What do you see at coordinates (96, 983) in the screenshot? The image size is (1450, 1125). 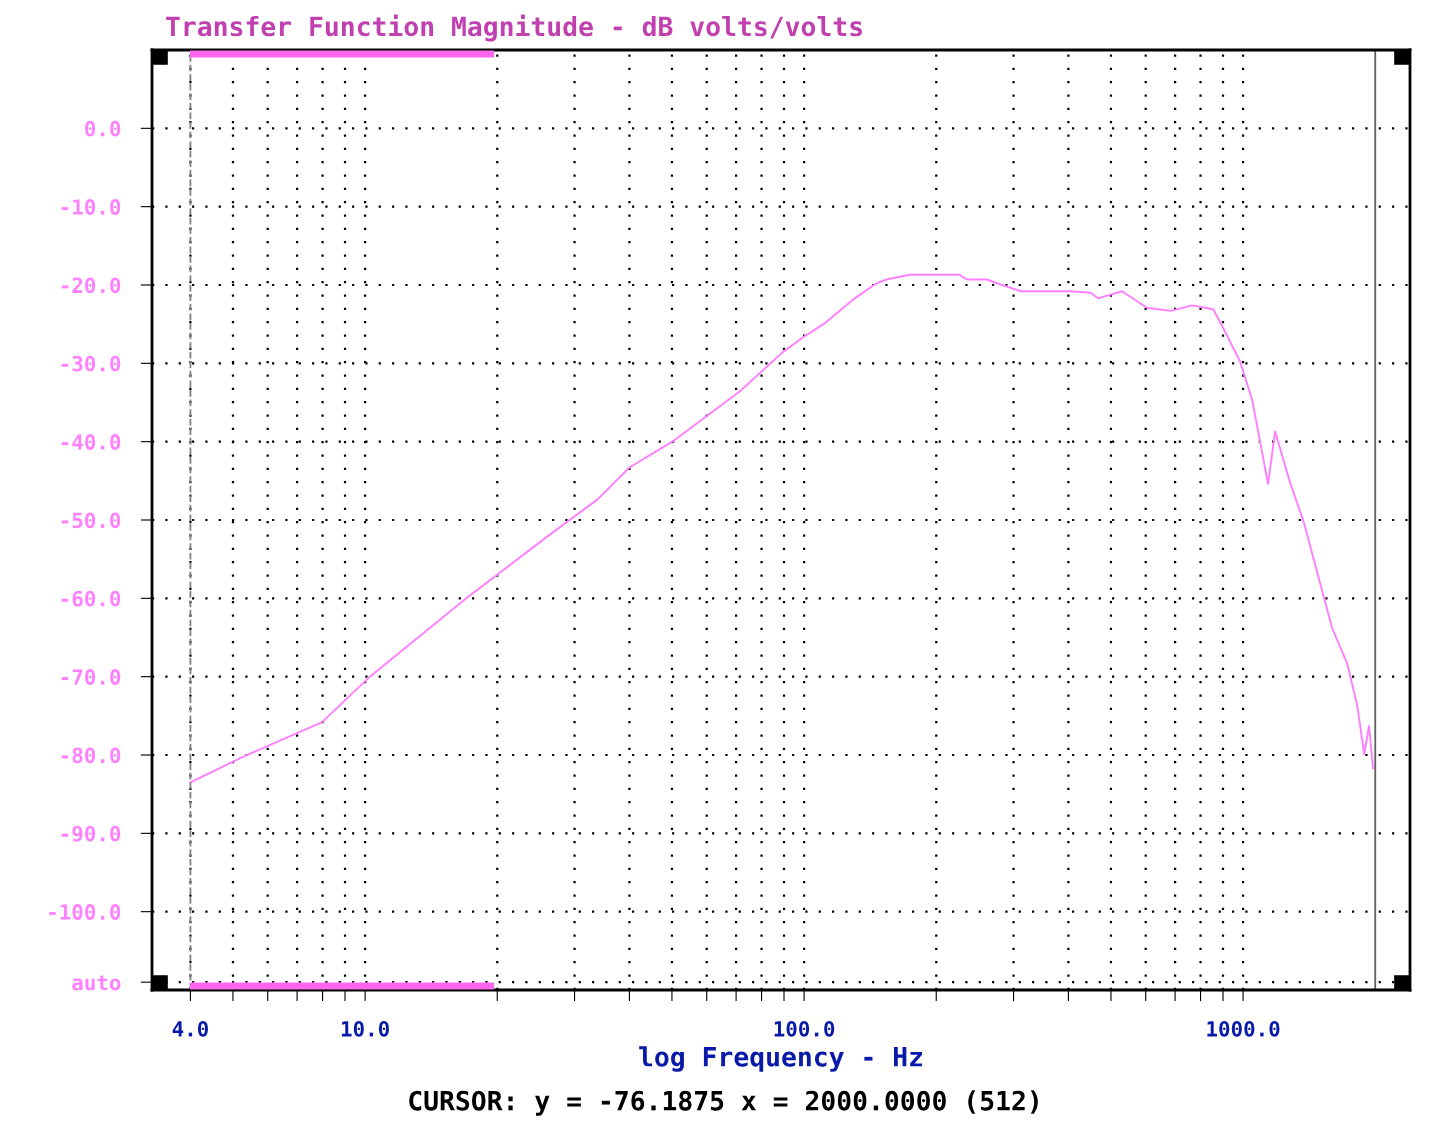 I see `y-tick-label: auto` at bounding box center [96, 983].